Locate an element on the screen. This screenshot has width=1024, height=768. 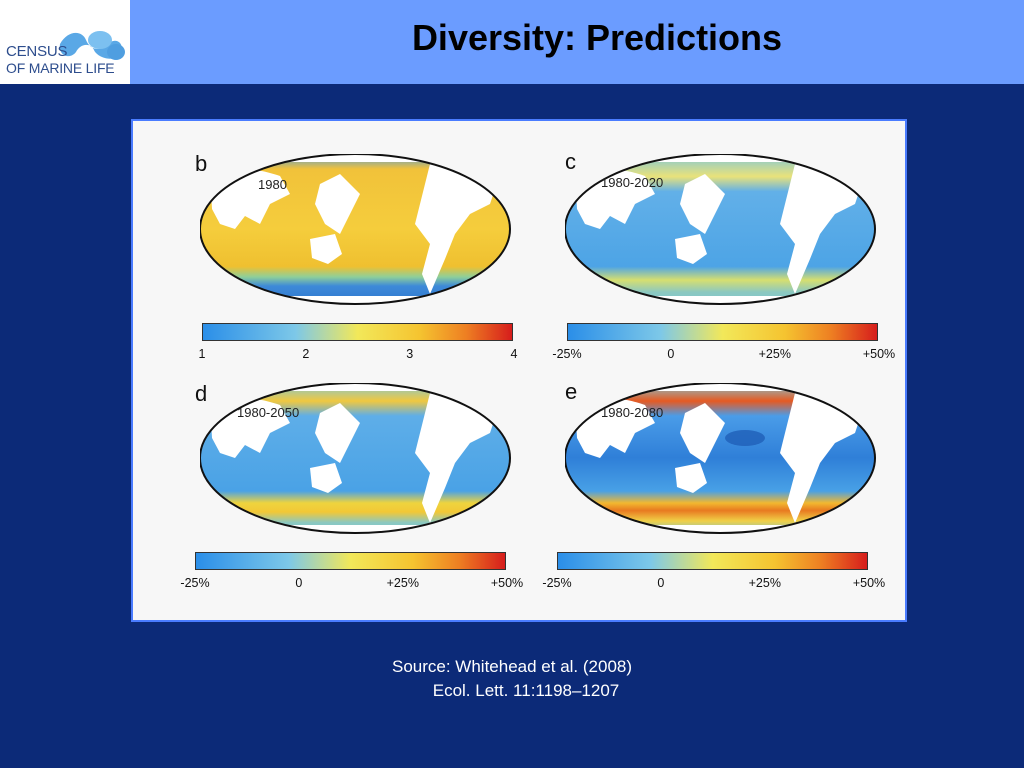
world-map-1980 is located at coordinates (355, 229).